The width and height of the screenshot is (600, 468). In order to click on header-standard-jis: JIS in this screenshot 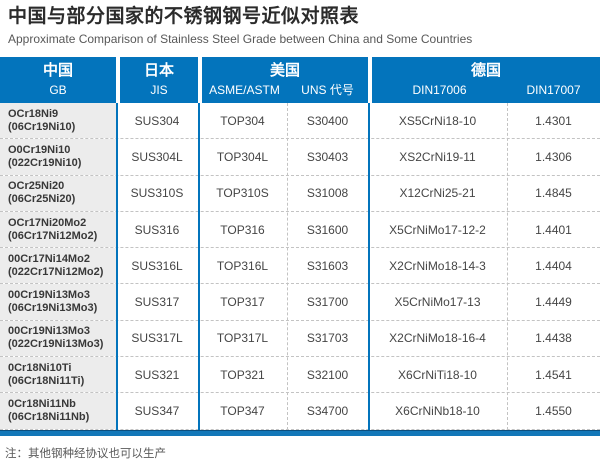, I will do `click(159, 90)`.